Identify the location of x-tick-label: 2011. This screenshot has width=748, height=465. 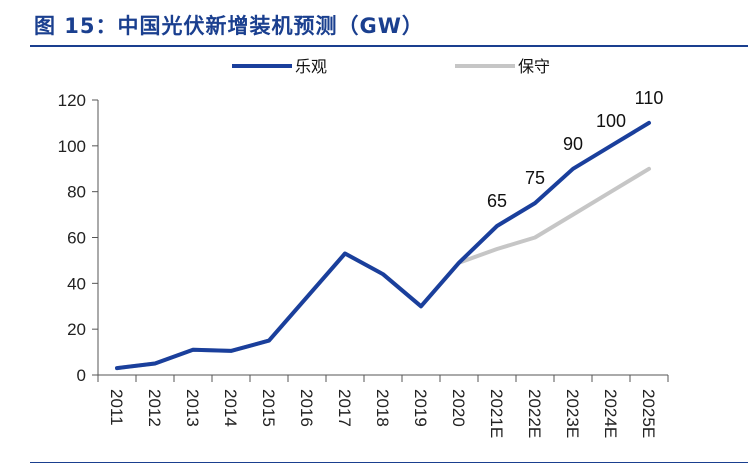
(116, 407).